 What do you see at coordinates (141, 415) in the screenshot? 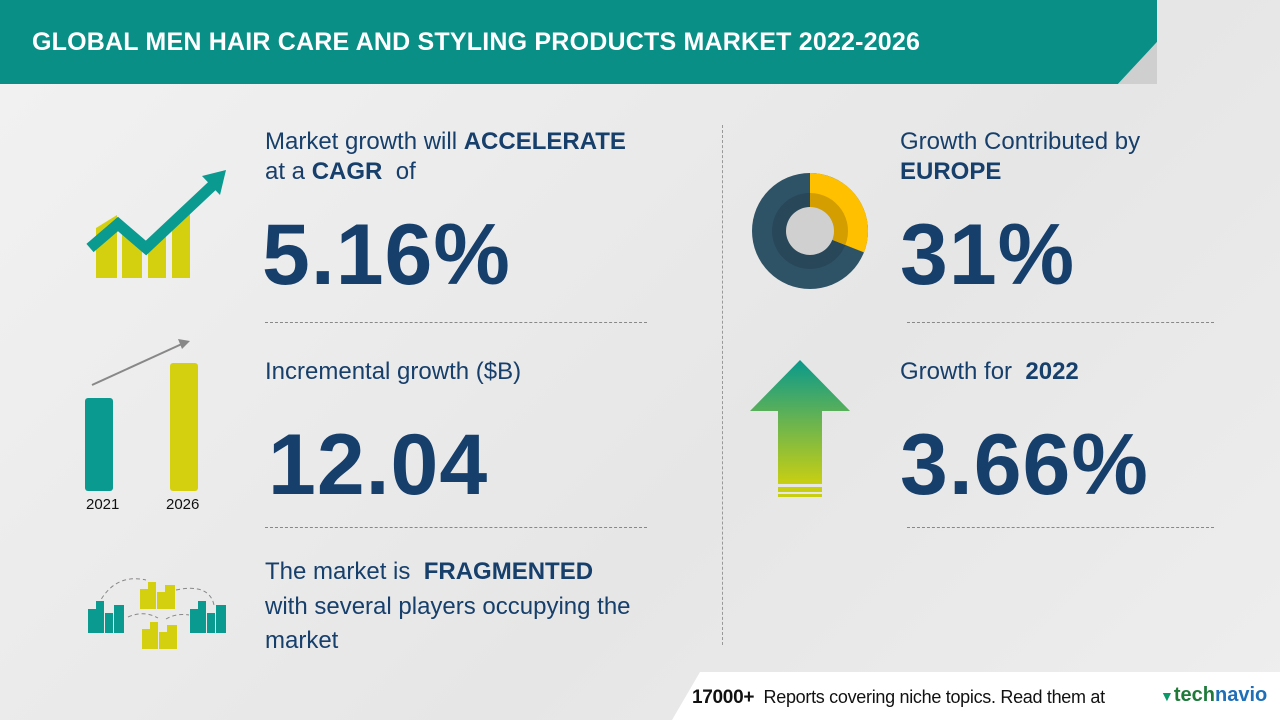
I see `incremental-bars-icon` at bounding box center [141, 415].